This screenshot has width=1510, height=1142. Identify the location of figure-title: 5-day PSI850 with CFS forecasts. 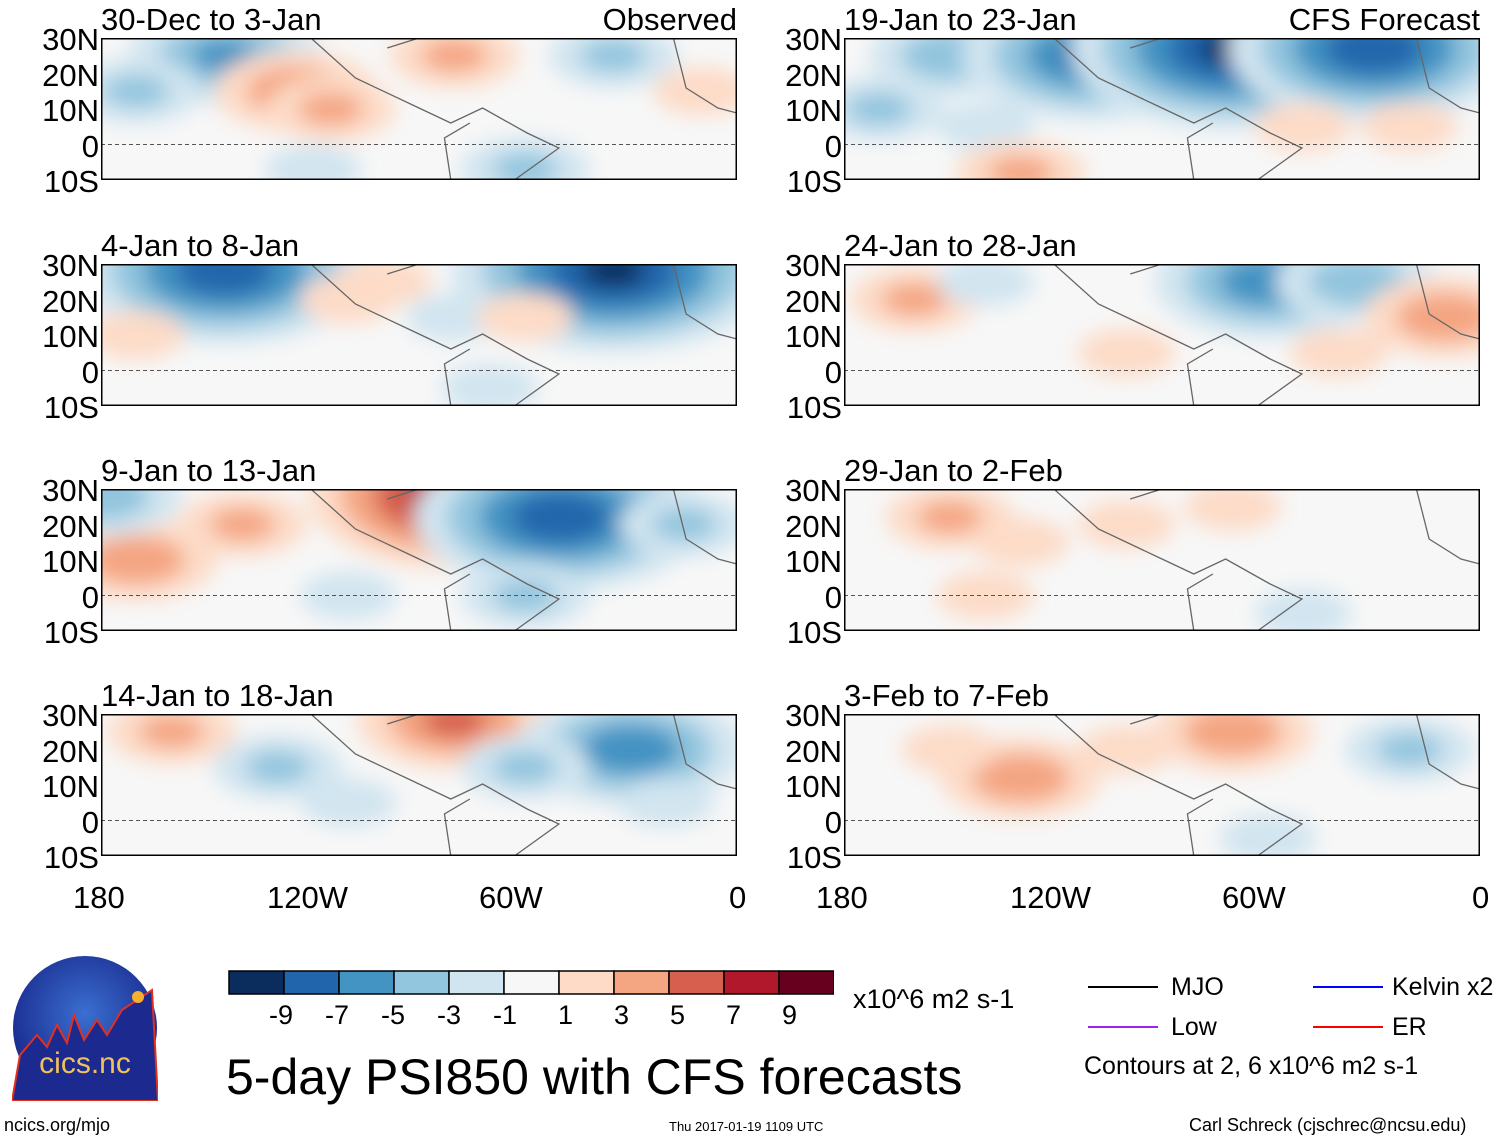
(594, 1077).